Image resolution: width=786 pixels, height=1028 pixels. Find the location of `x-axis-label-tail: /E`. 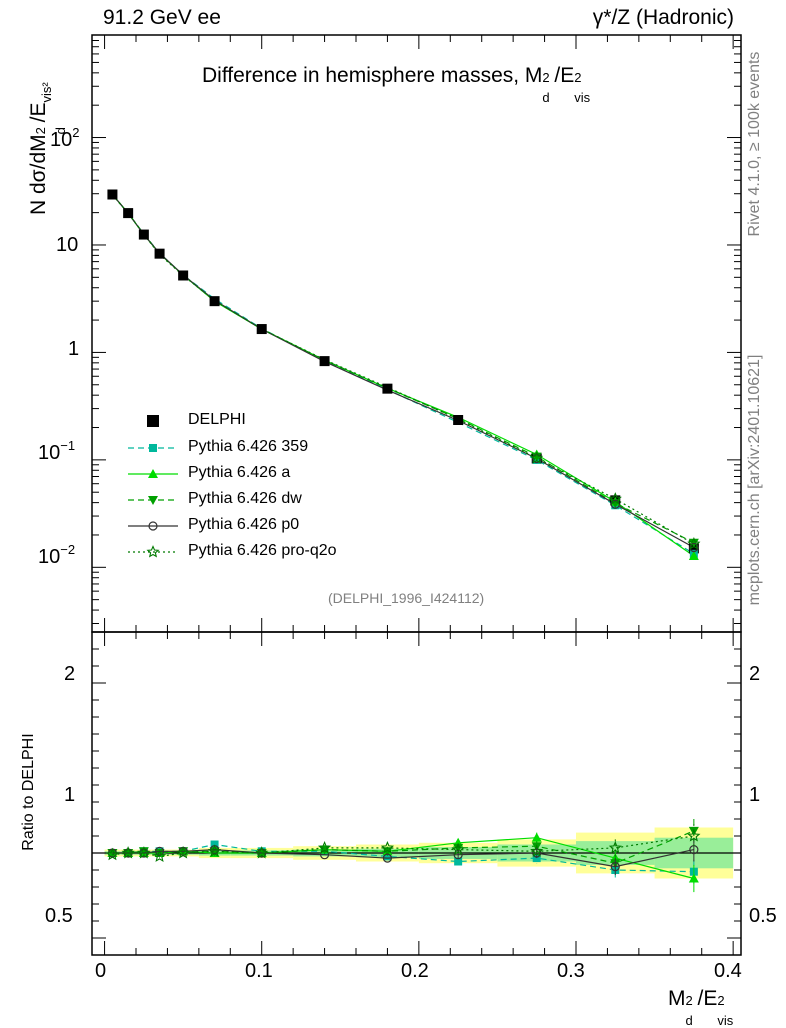

x-axis-label-tail: /E is located at coordinates (707, 998).